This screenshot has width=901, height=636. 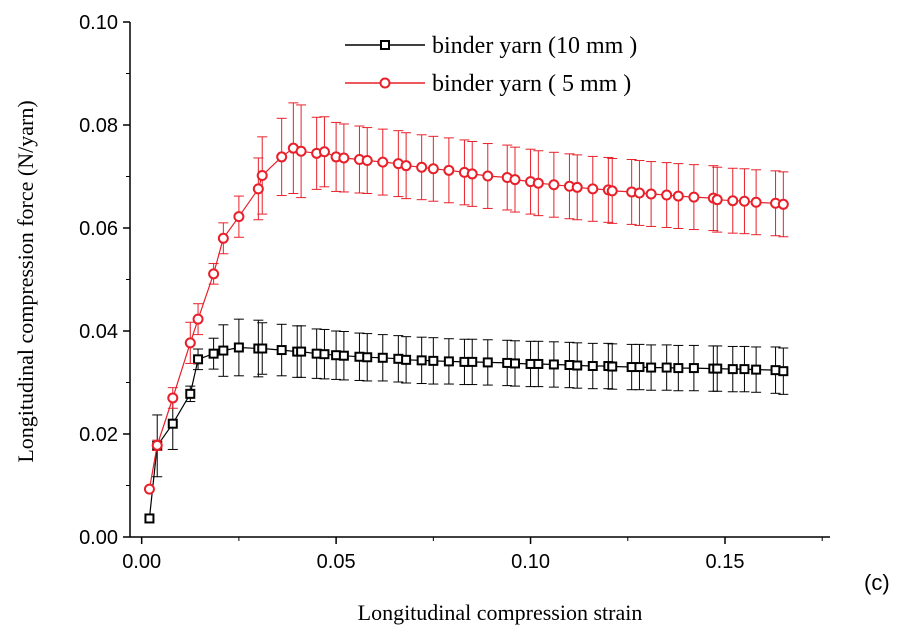 What do you see at coordinates (141, 562) in the screenshot?
I see `x-tick-label: 0.00` at bounding box center [141, 562].